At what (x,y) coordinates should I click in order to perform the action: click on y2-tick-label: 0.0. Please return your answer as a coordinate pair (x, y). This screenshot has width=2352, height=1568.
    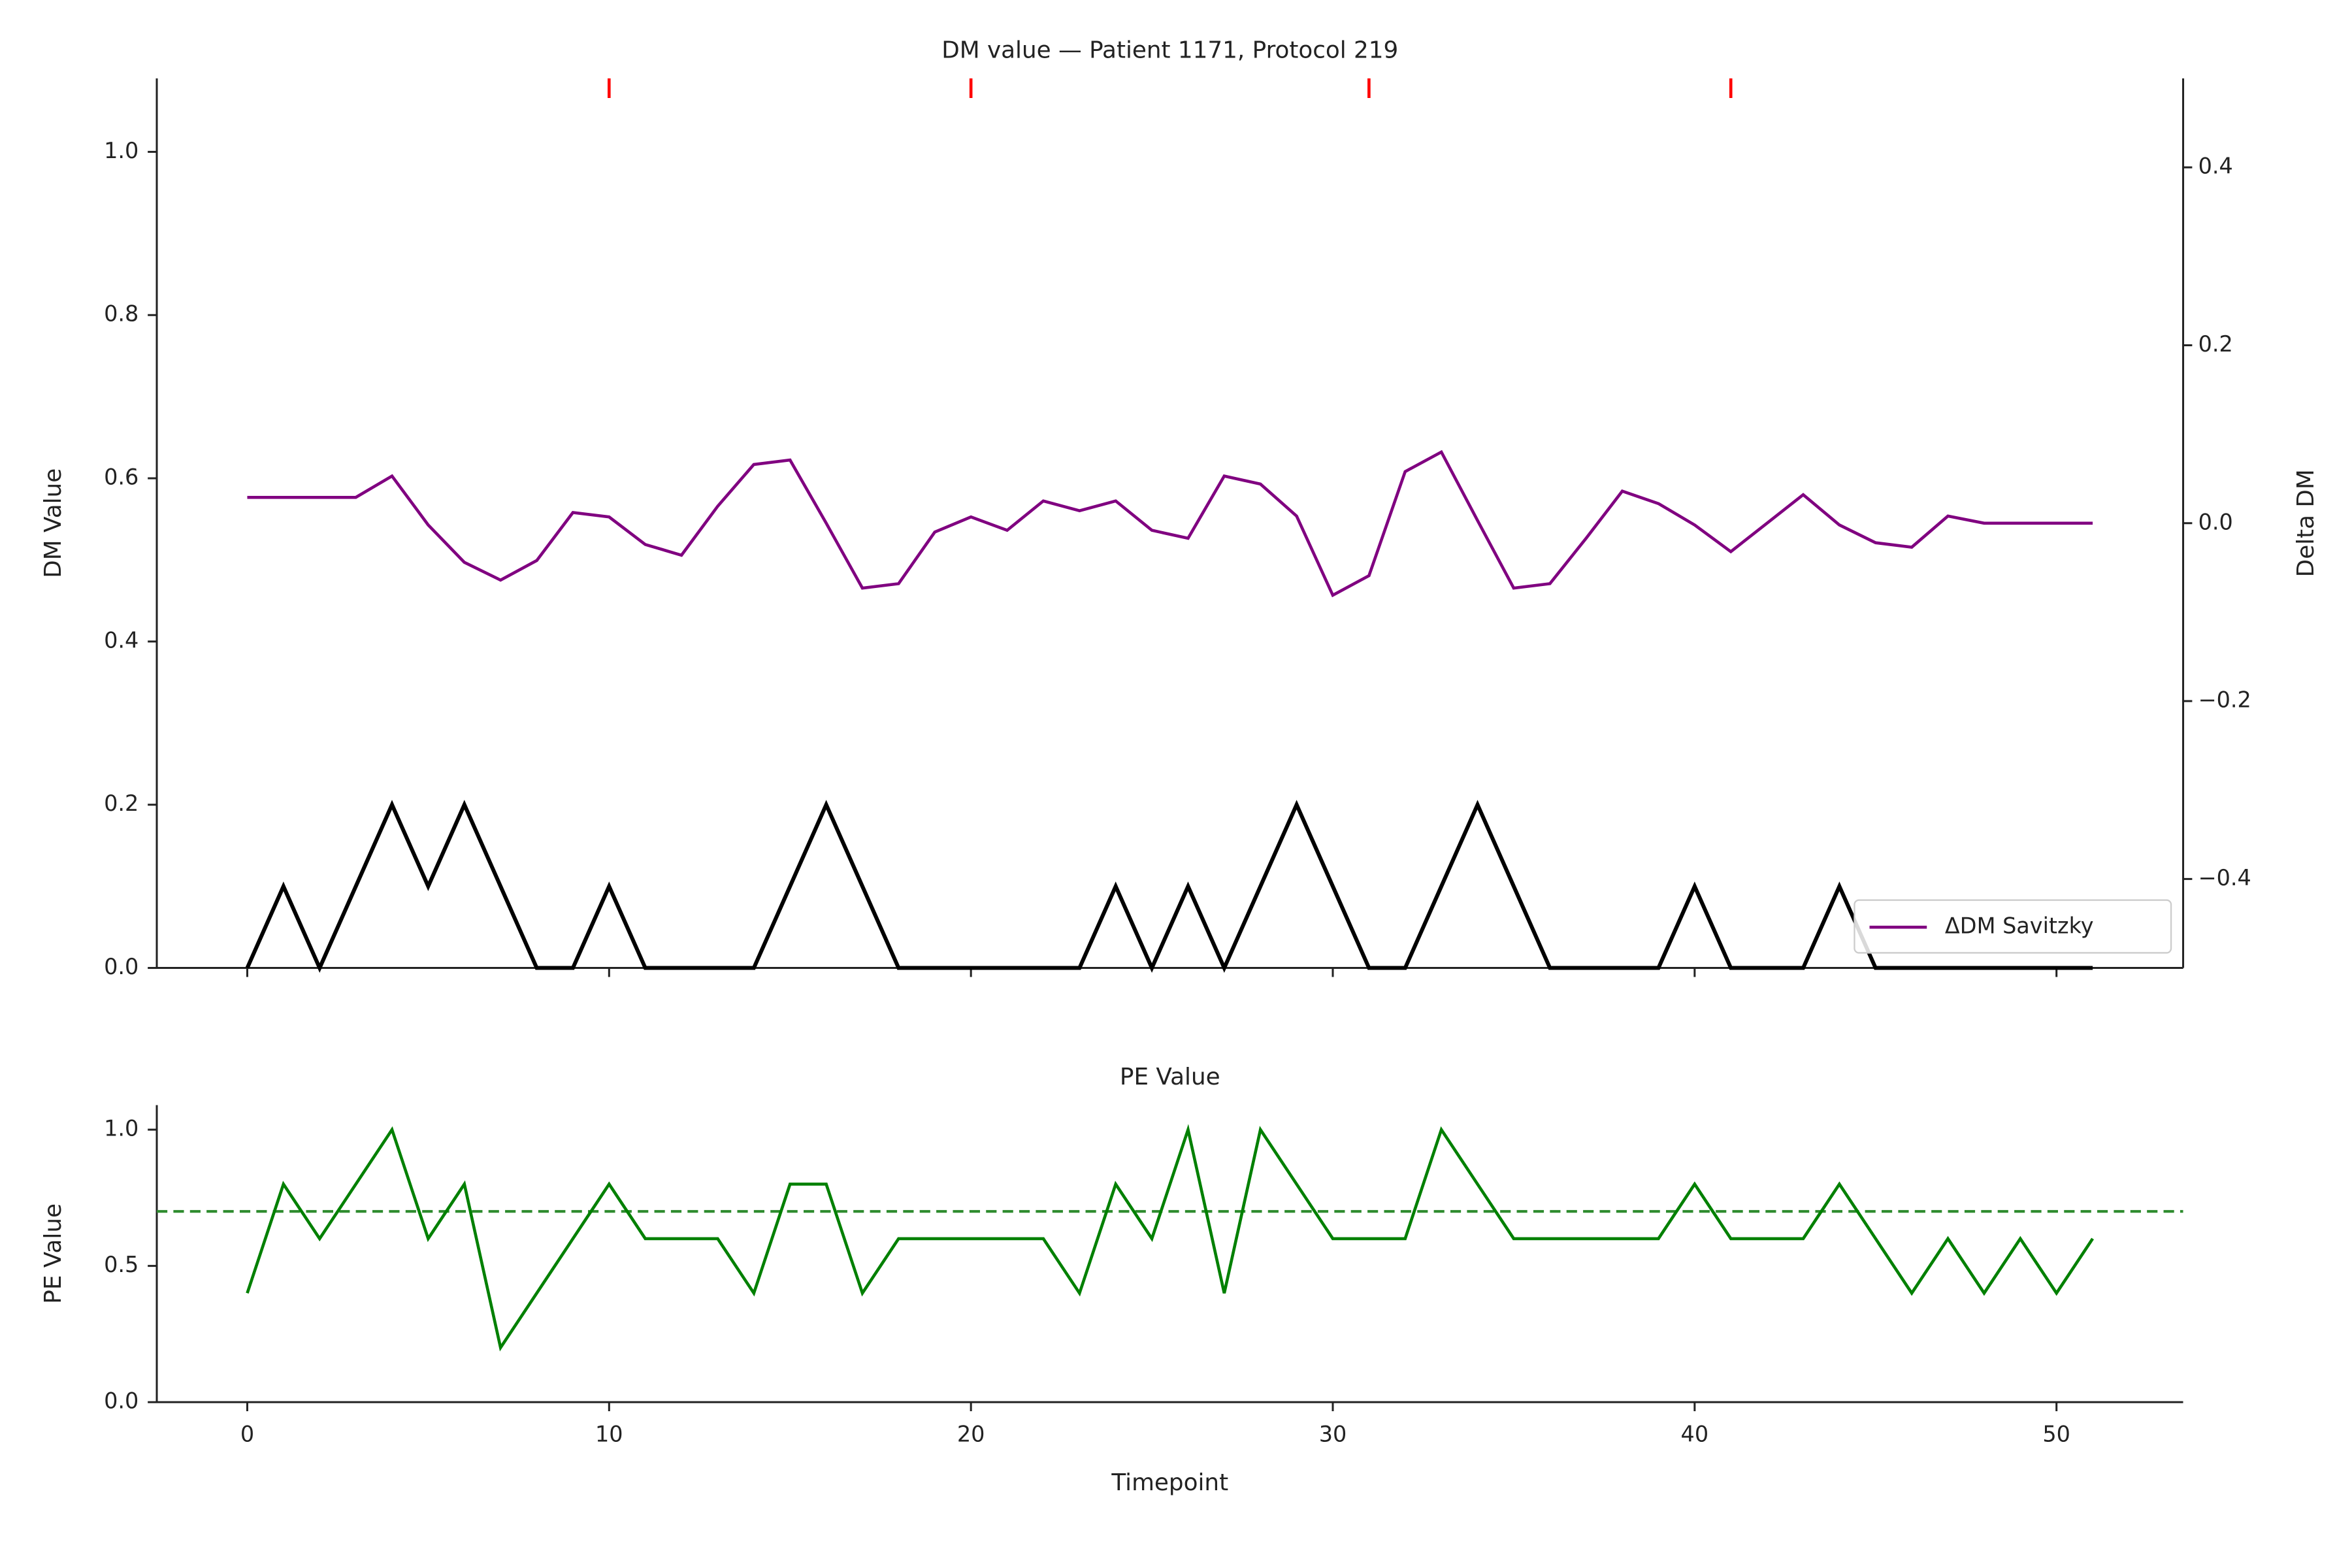
    Looking at the image, I should click on (2215, 521).